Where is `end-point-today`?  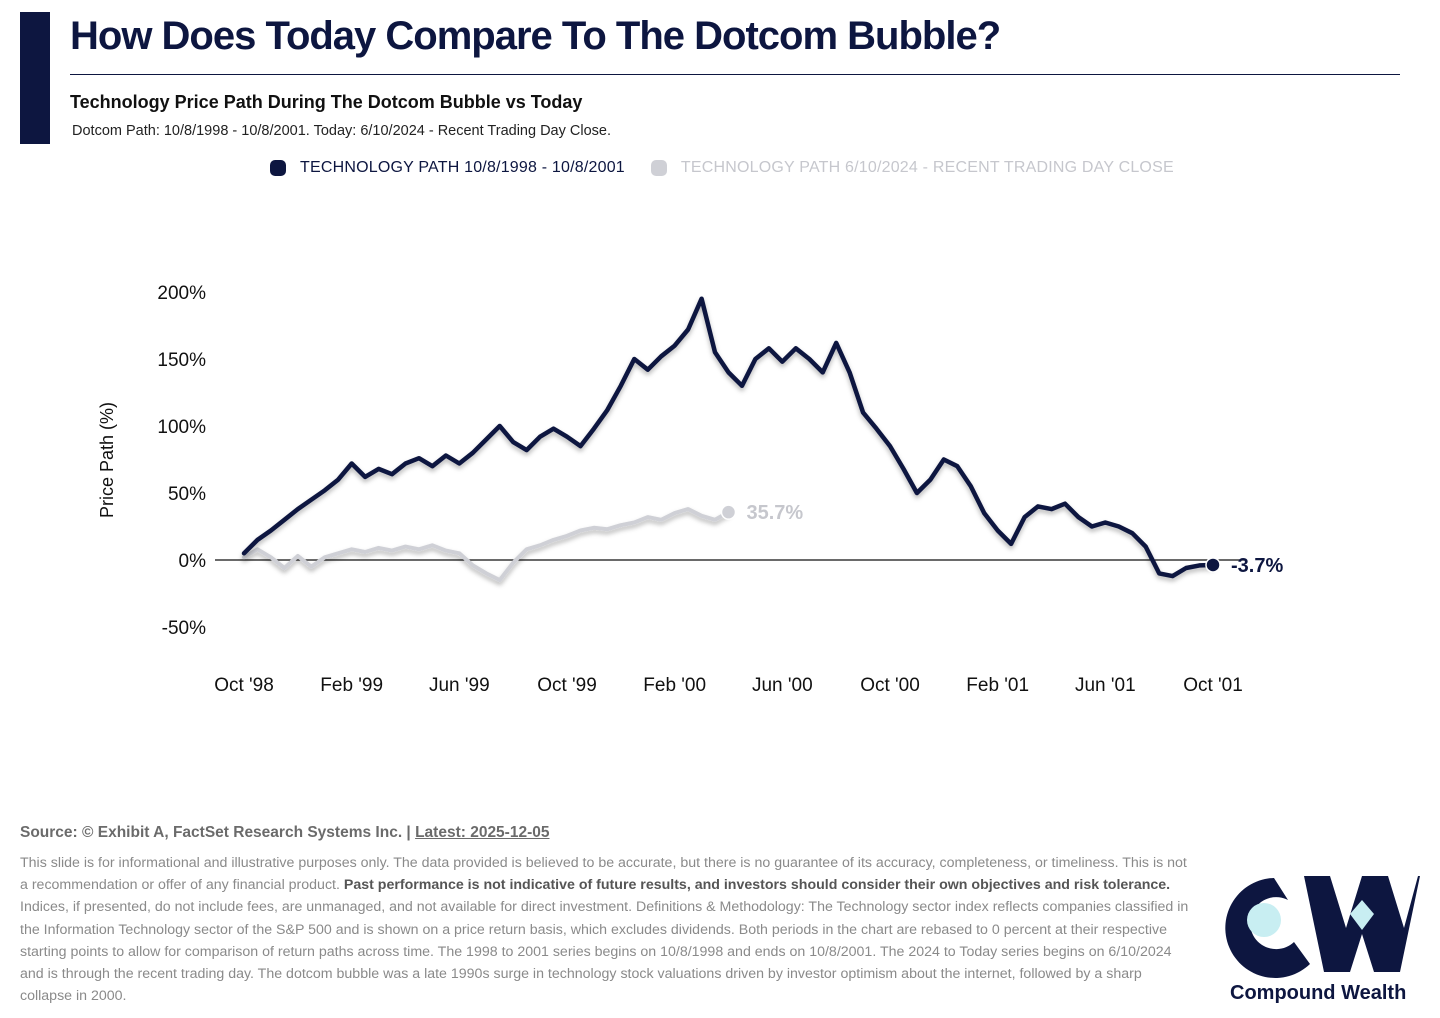 end-point-today is located at coordinates (728, 512).